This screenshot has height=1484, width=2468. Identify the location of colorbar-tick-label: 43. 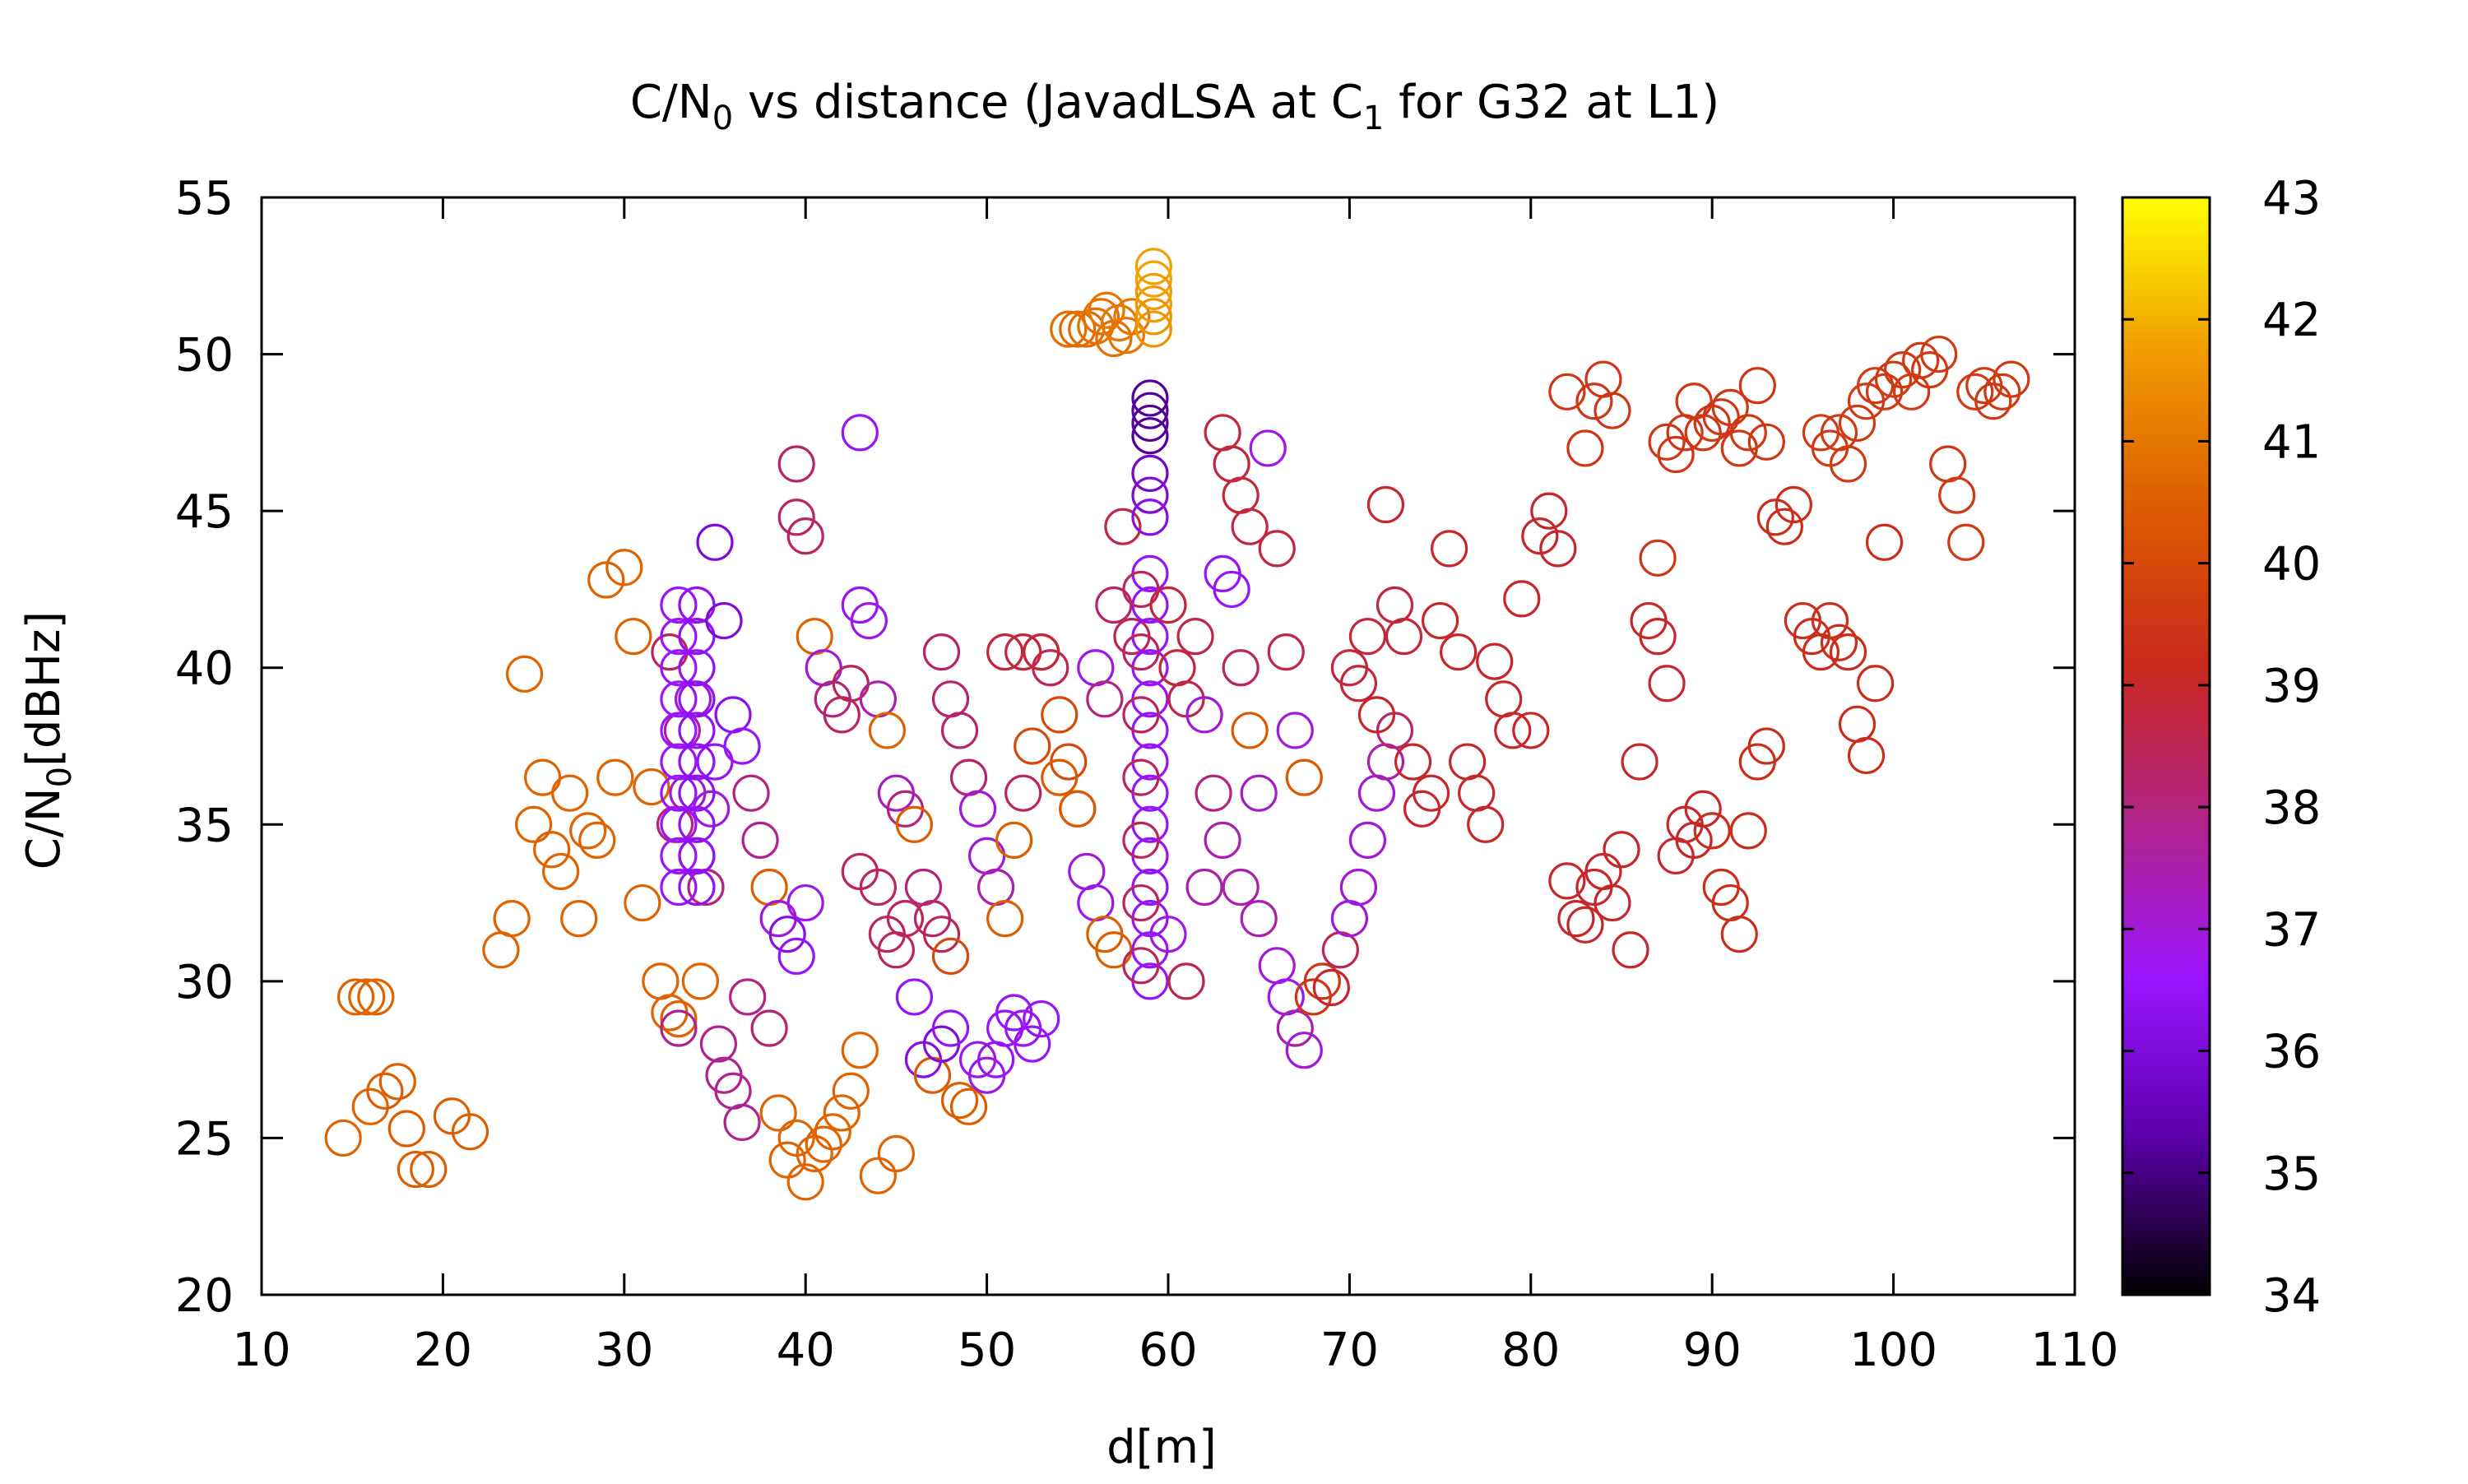
(2291, 198).